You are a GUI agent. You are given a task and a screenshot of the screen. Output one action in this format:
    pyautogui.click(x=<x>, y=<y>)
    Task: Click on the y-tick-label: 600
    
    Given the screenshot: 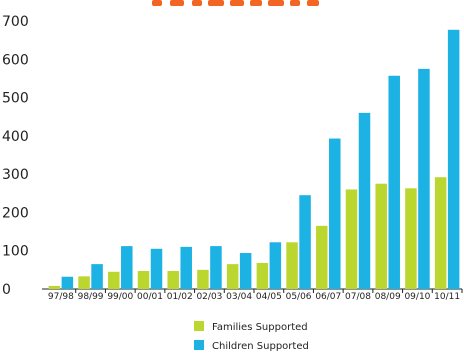 What is the action you would take?
    pyautogui.click(x=15, y=60)
    